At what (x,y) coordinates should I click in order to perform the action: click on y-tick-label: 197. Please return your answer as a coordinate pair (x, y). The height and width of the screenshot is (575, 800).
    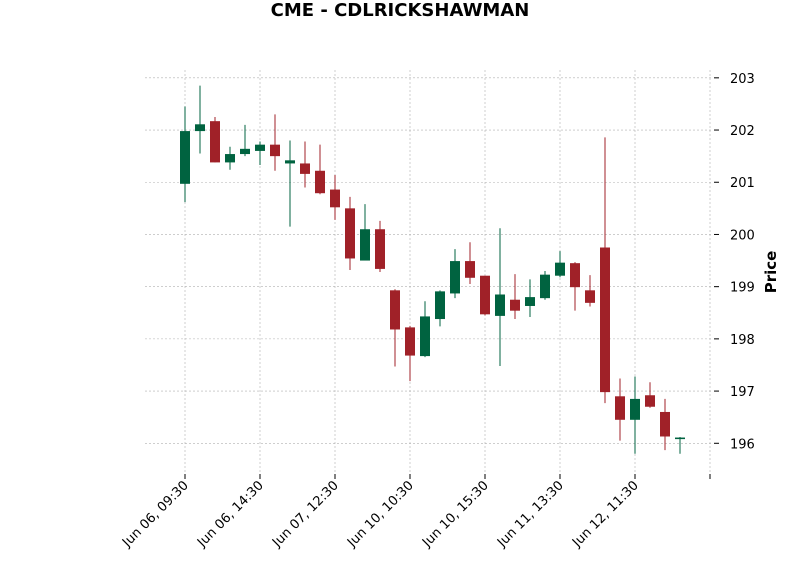
    Looking at the image, I should click on (742, 392).